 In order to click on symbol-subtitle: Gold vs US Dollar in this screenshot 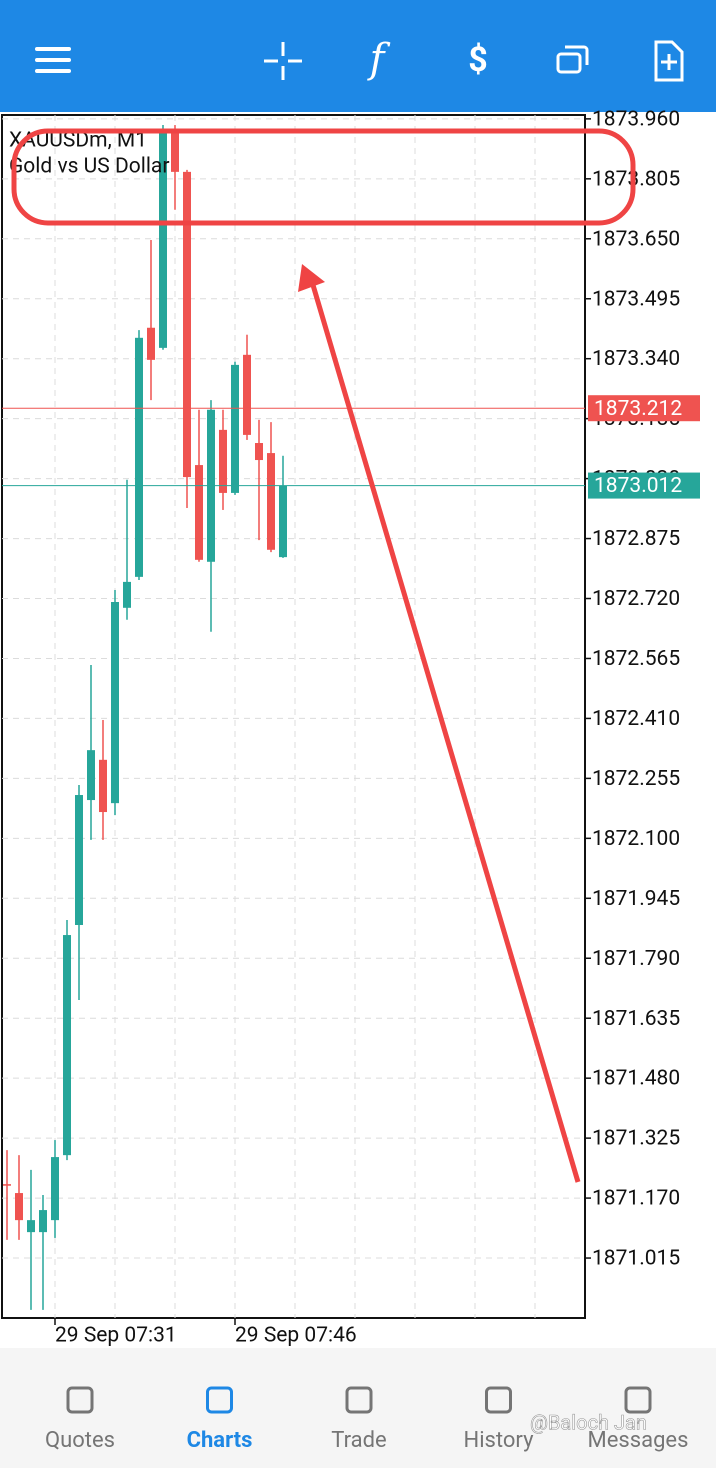, I will do `click(89, 167)`.